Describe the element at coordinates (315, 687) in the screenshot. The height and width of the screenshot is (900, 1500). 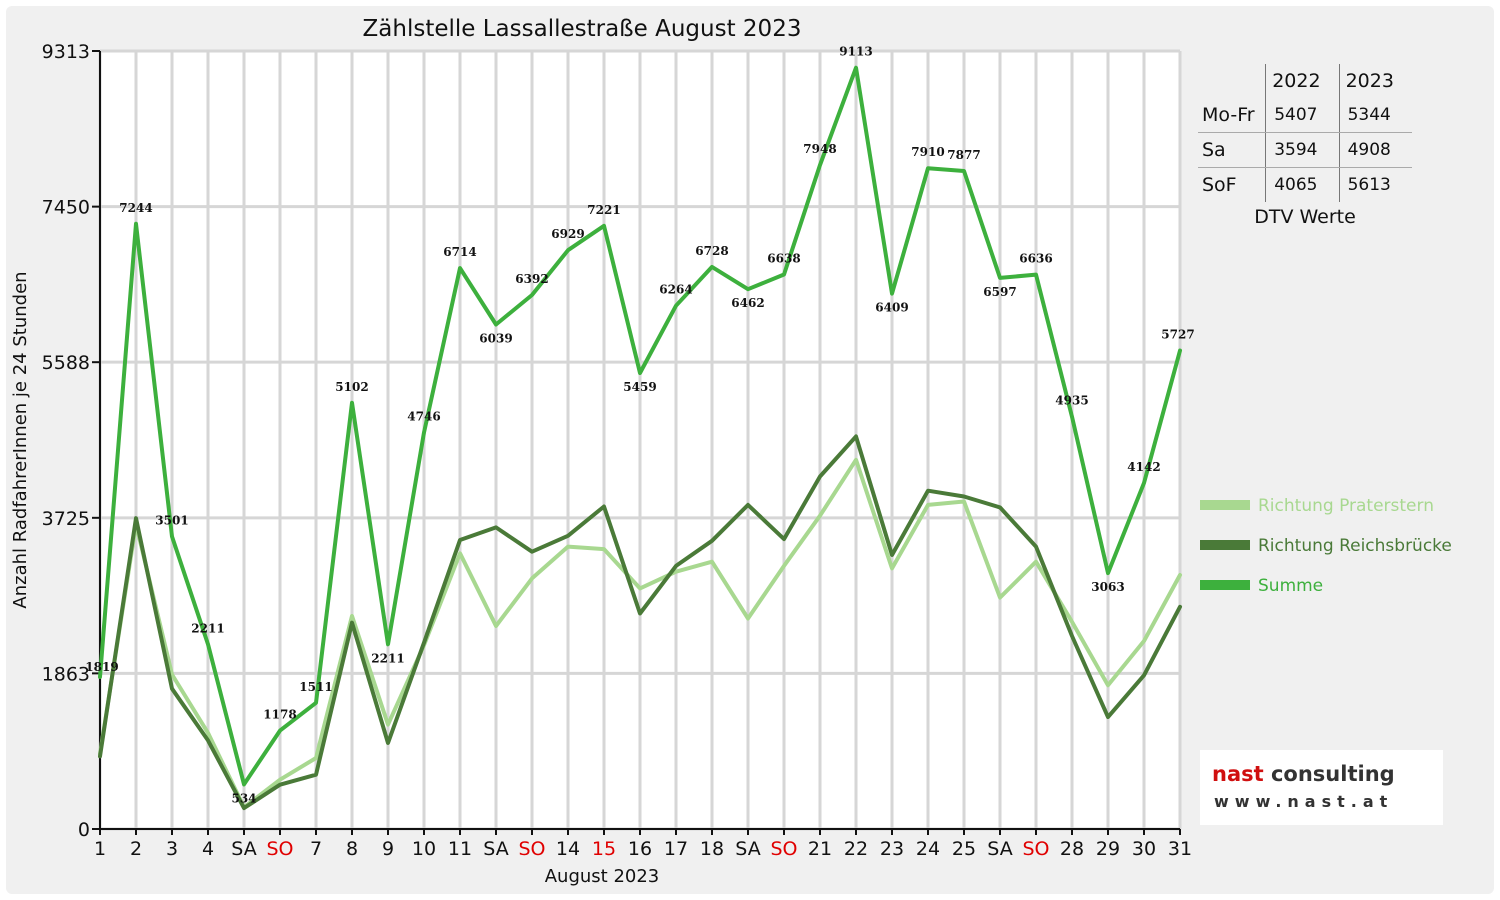
I see `data-label: 1511` at that location.